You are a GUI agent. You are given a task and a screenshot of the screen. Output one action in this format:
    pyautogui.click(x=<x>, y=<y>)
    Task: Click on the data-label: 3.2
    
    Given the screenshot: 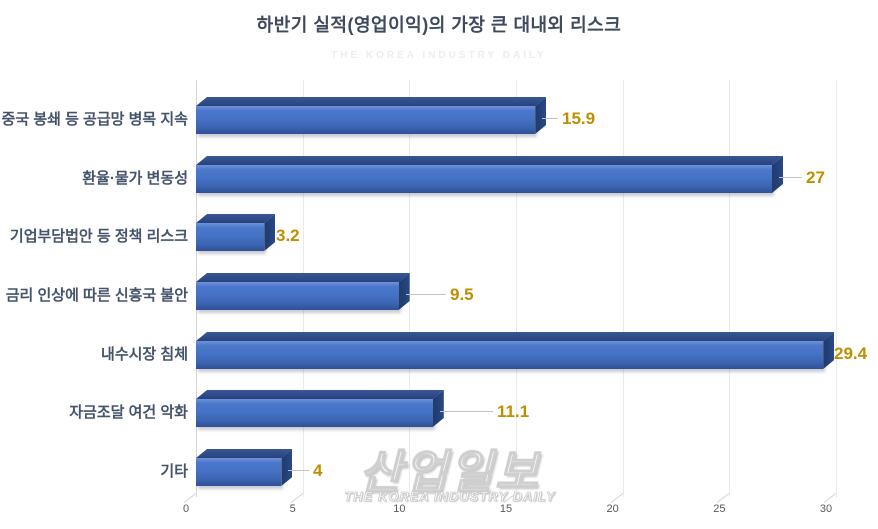 What is the action you would take?
    pyautogui.click(x=288, y=235)
    